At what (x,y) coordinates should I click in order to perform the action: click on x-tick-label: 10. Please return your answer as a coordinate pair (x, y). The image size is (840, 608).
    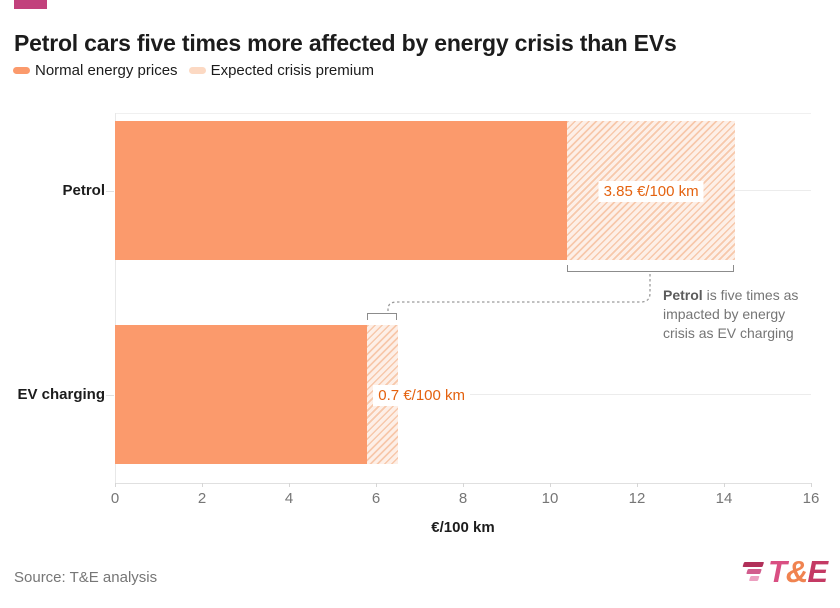
    Looking at the image, I should click on (550, 498).